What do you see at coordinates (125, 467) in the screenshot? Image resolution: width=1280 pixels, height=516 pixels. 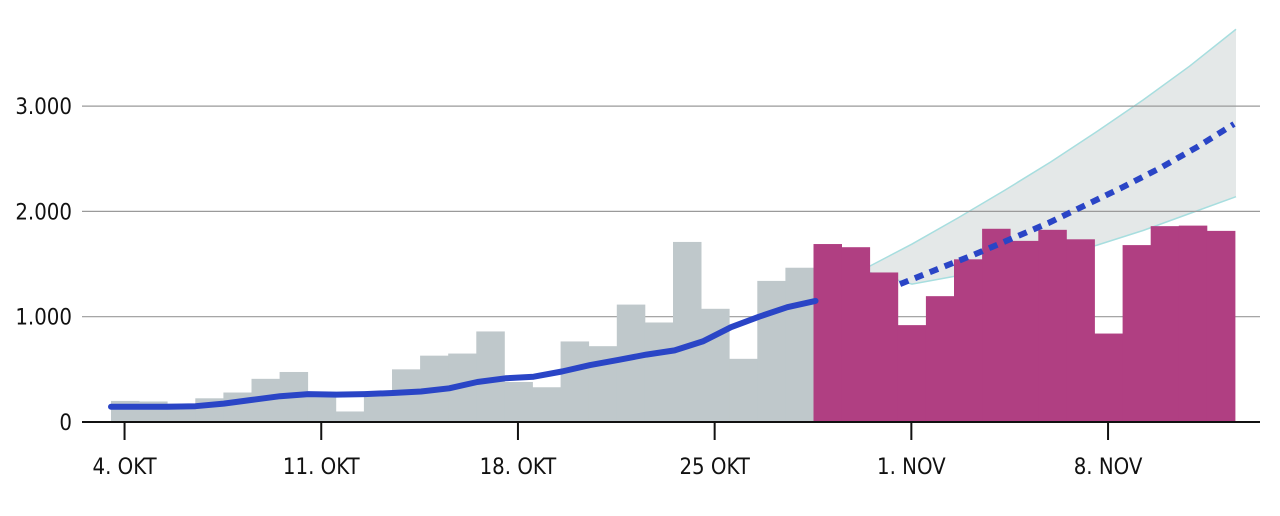 I see `x-tick-label: 4. OKT` at bounding box center [125, 467].